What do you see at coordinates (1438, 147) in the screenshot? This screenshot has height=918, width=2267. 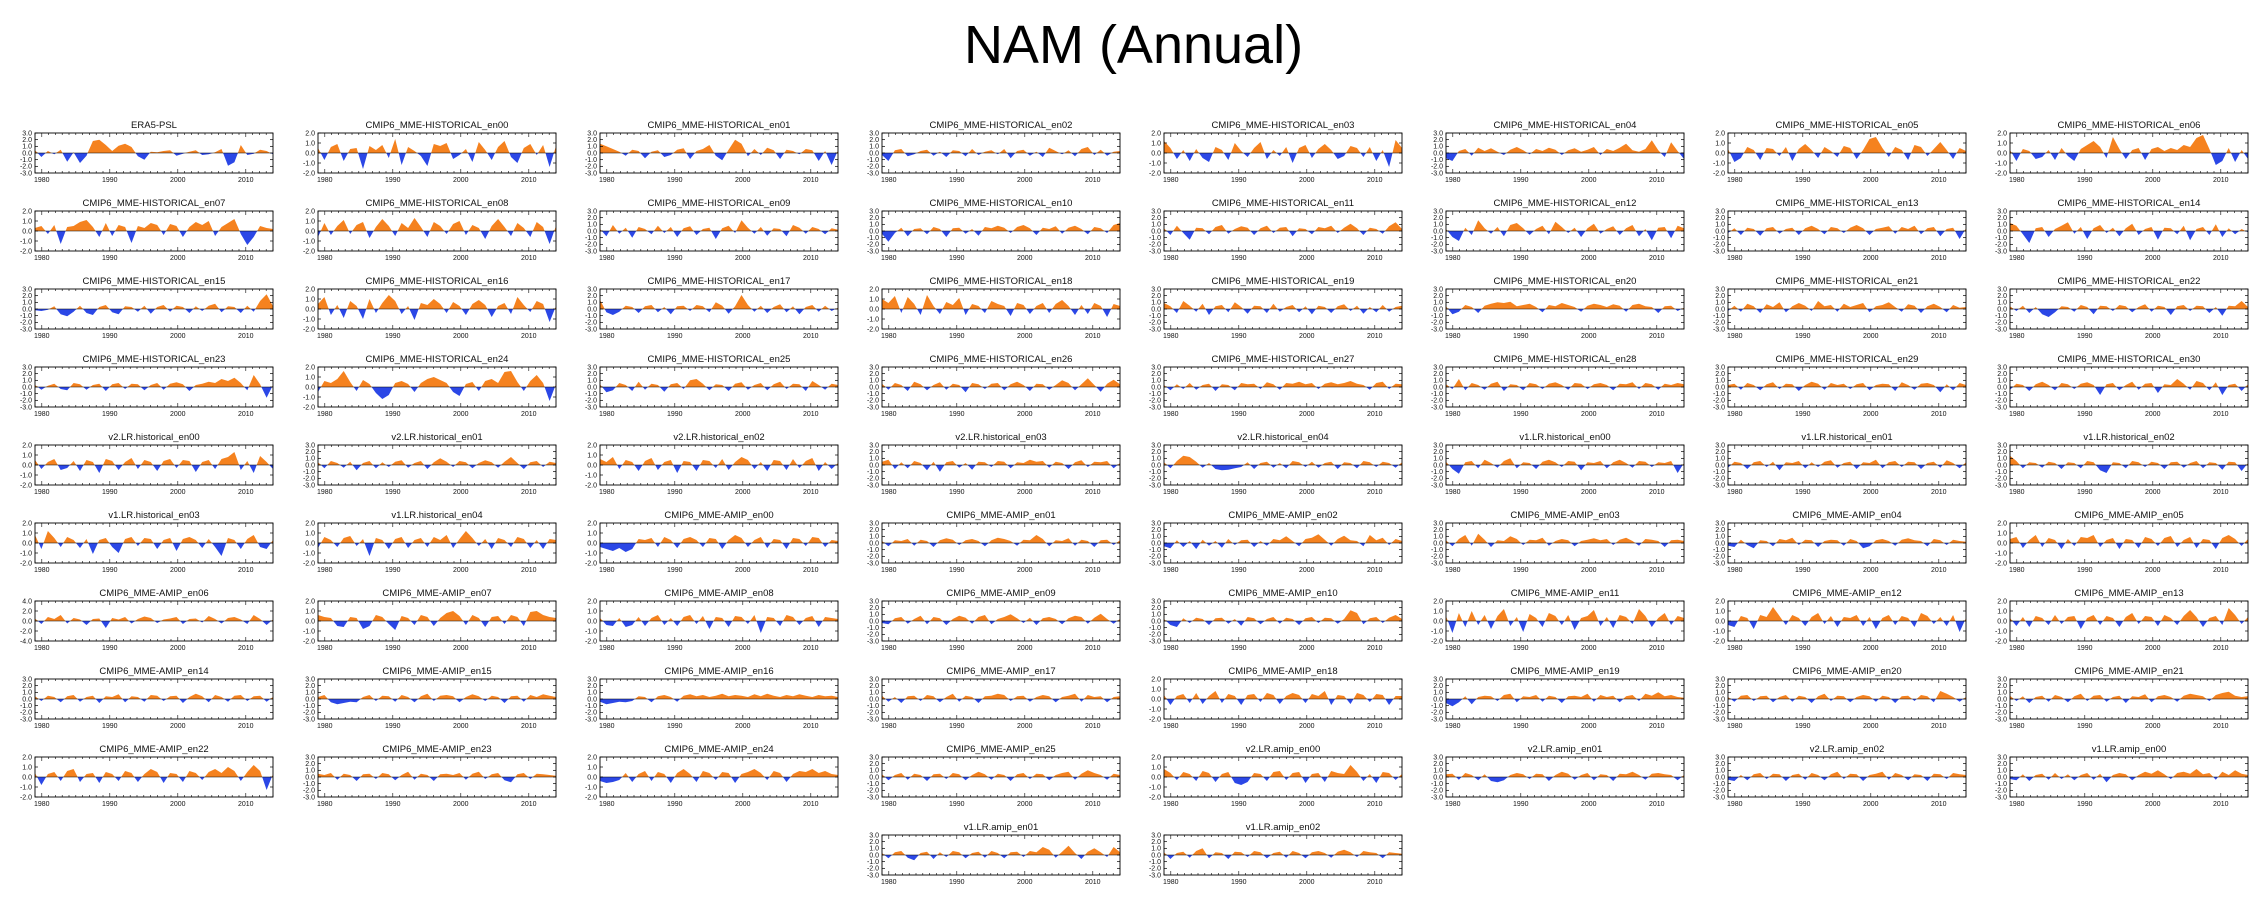 I see `y-tick-label-cmip6-mme-historical-en04-2: 1.0` at bounding box center [1438, 147].